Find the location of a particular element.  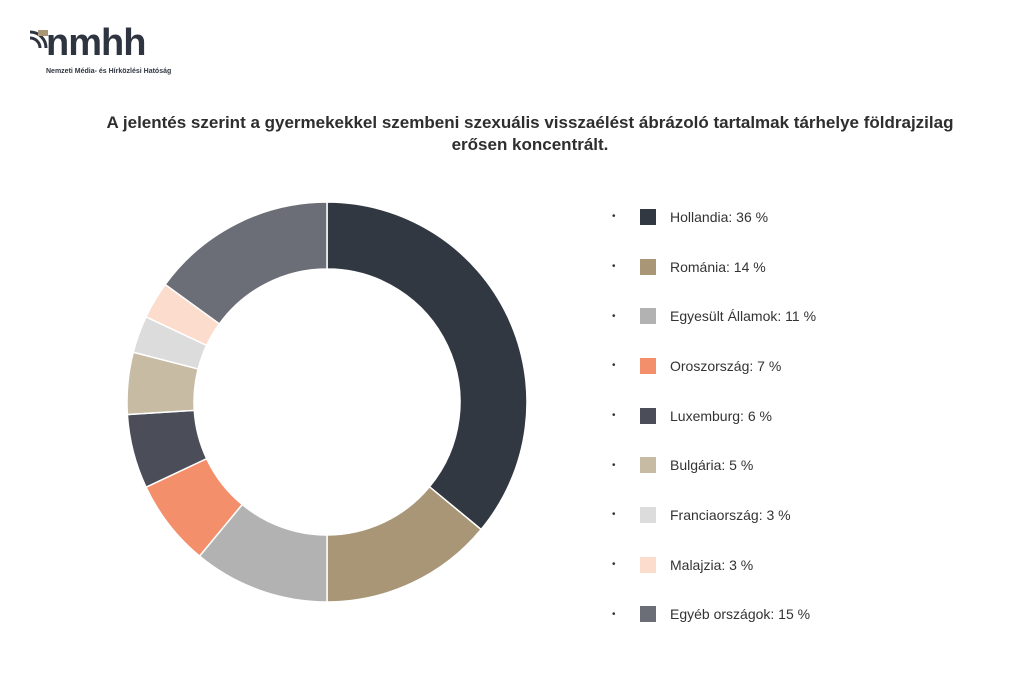

legend-item: • Luxemburg: 6 % is located at coordinates (714, 416).